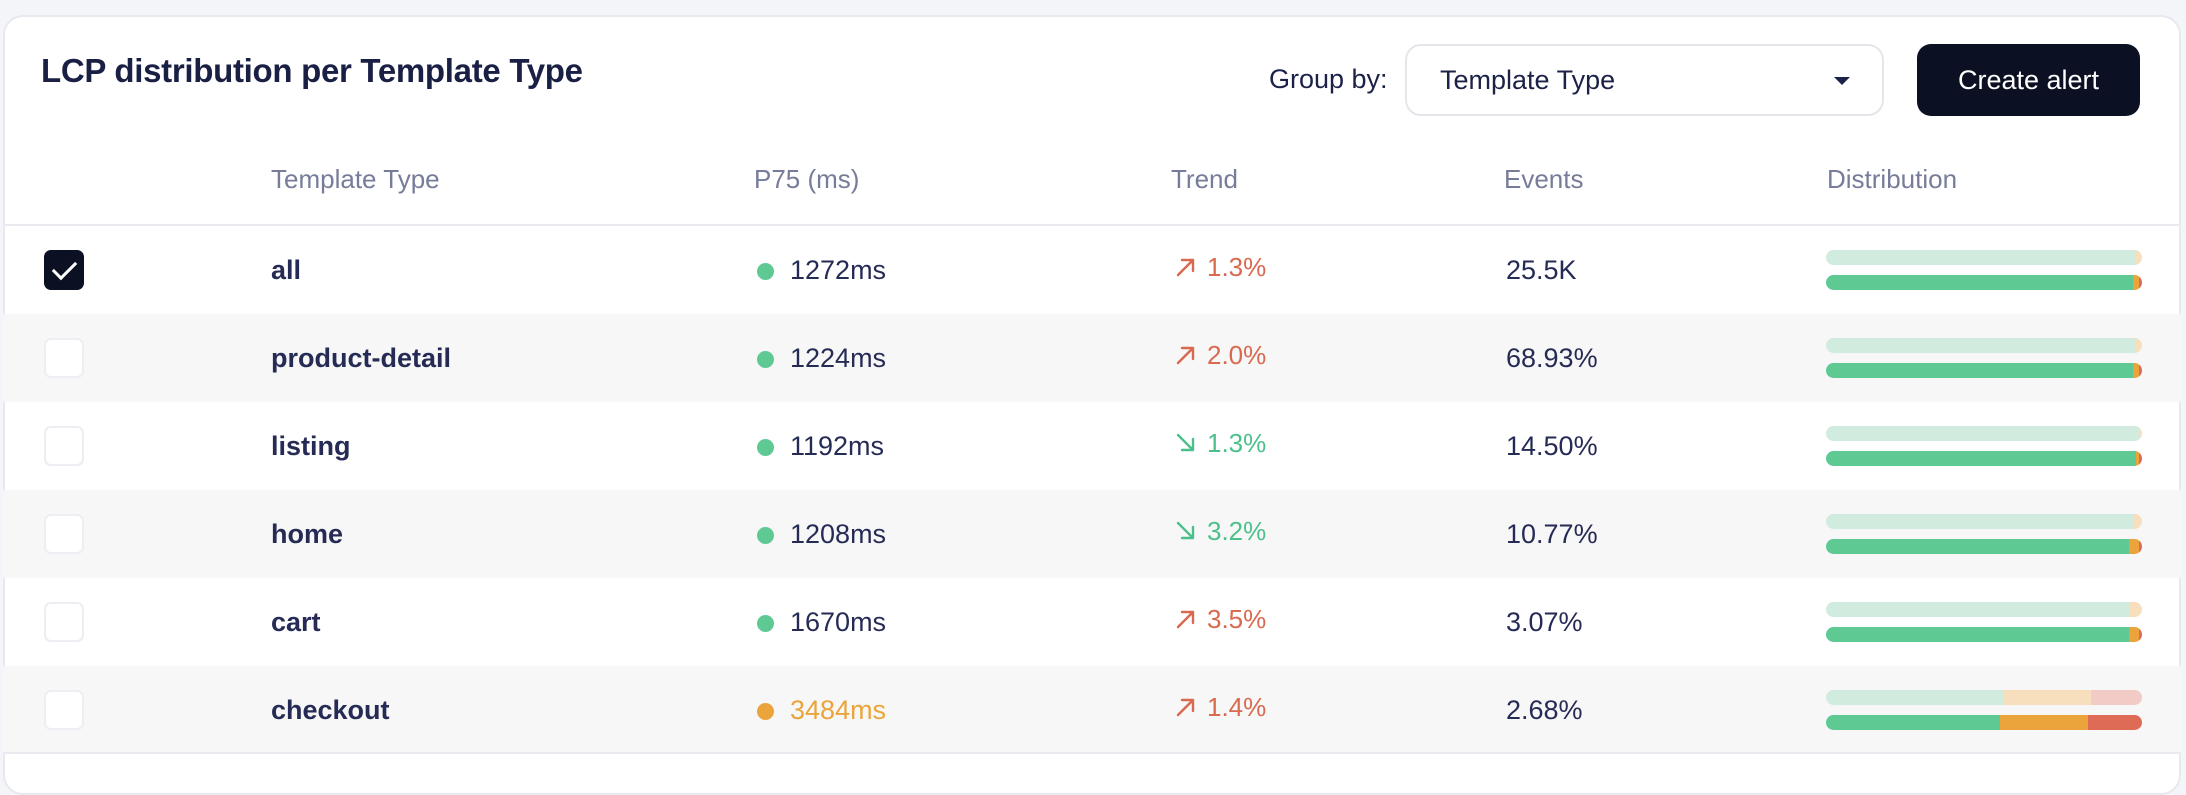 This screenshot has height=795, width=2186. What do you see at coordinates (838, 270) in the screenshot?
I see `p75-value: 1272ms` at bounding box center [838, 270].